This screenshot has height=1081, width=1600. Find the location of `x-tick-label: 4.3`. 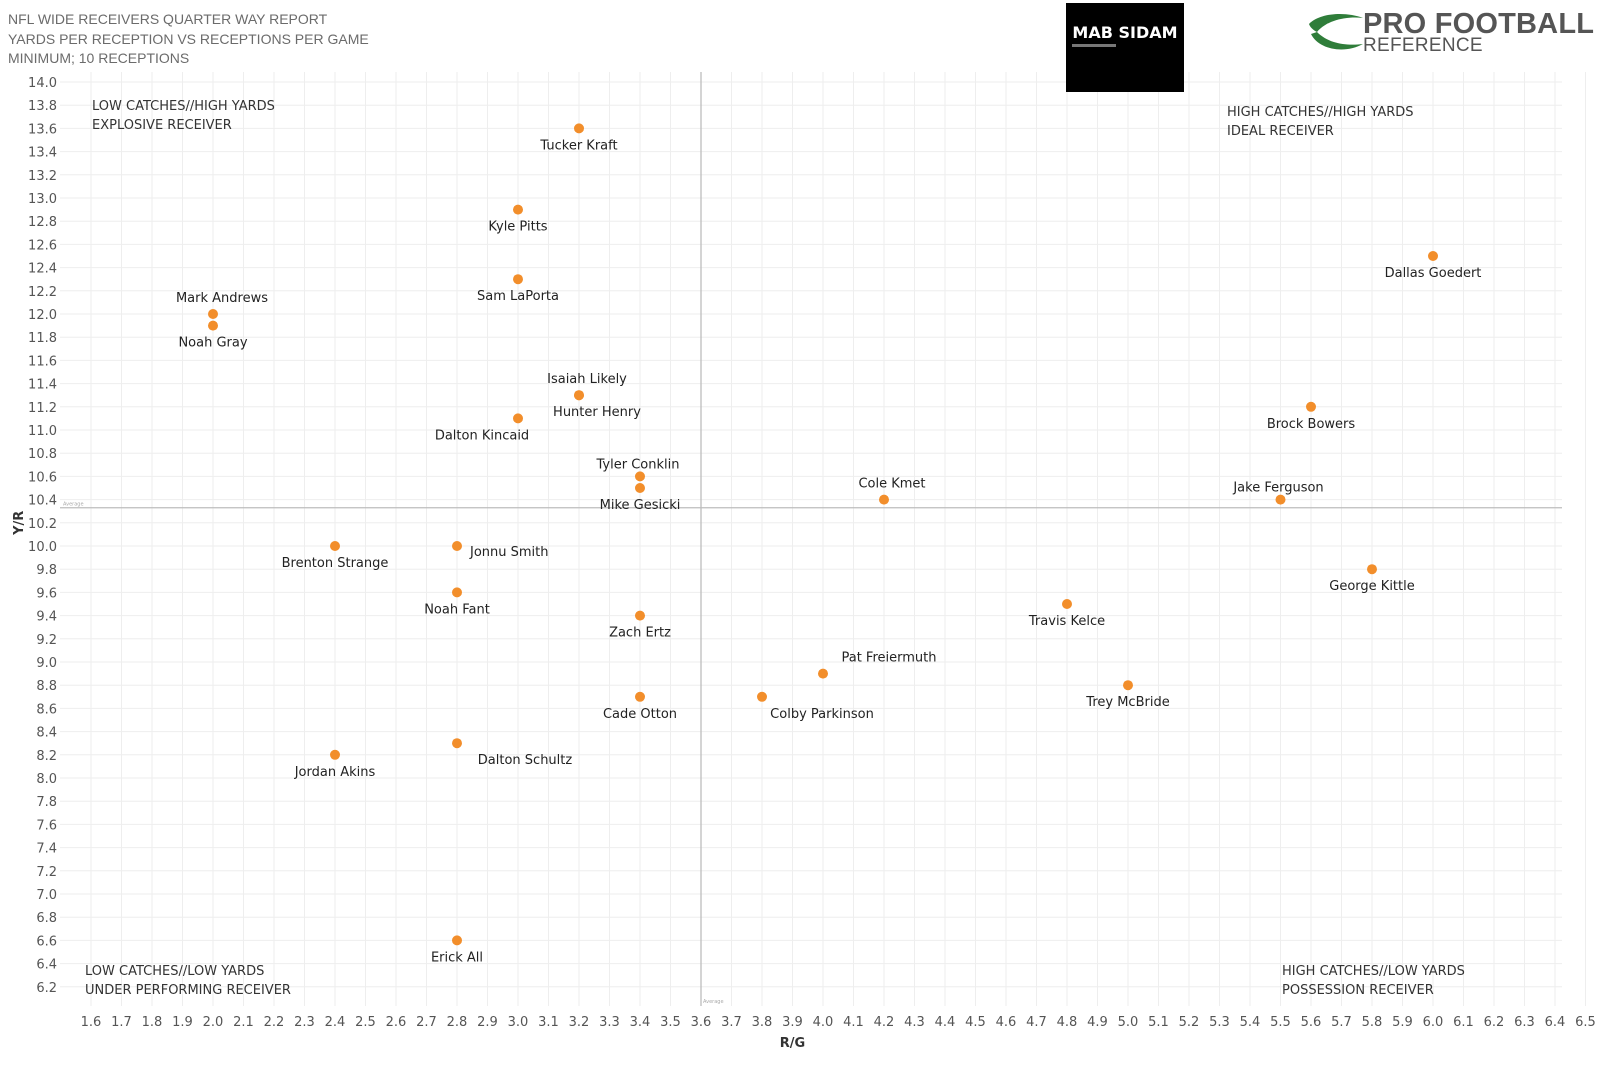

x-tick-label: 4.3 is located at coordinates (914, 1022).